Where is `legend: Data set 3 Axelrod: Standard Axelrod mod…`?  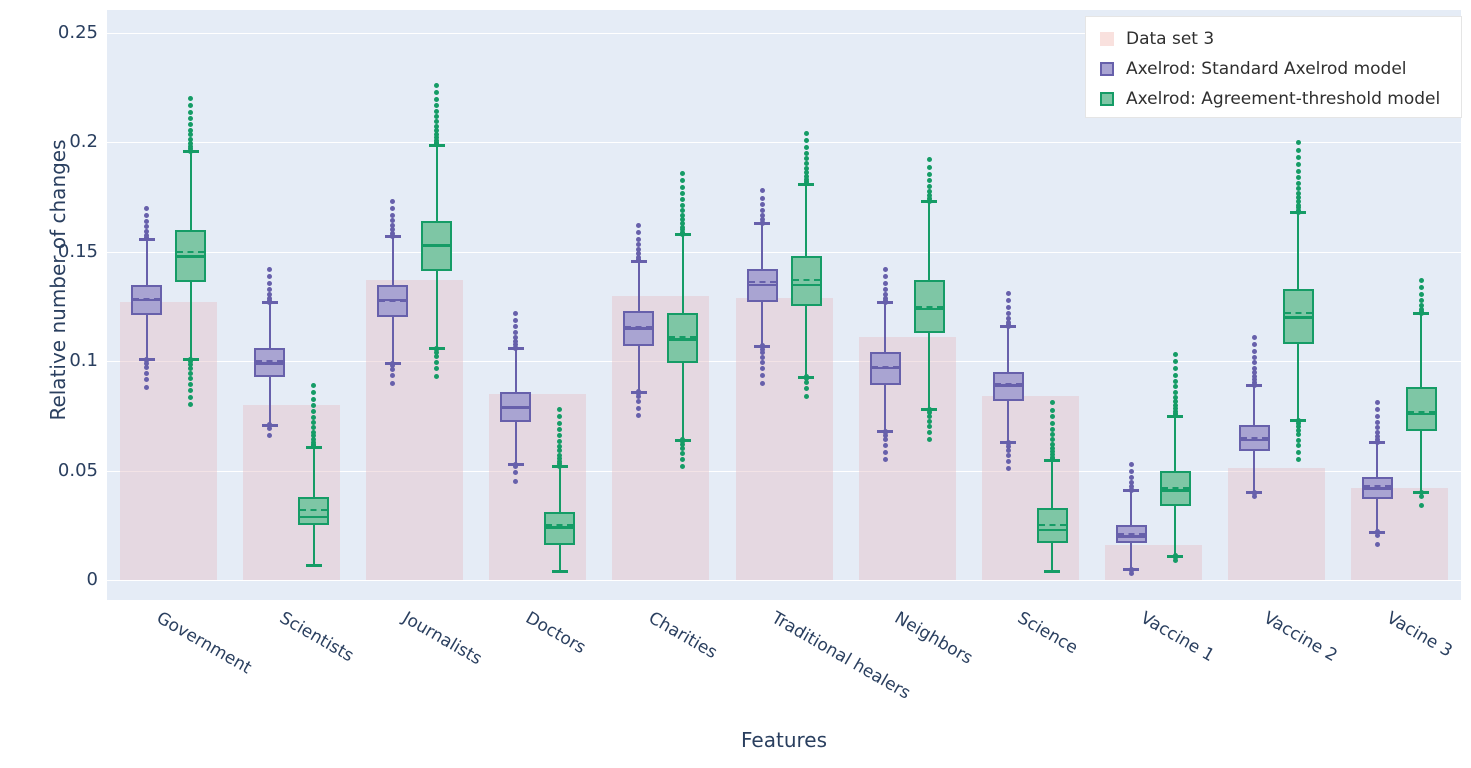 legend: Data set 3 Axelrod: Standard Axelrod mod… is located at coordinates (1273, 67).